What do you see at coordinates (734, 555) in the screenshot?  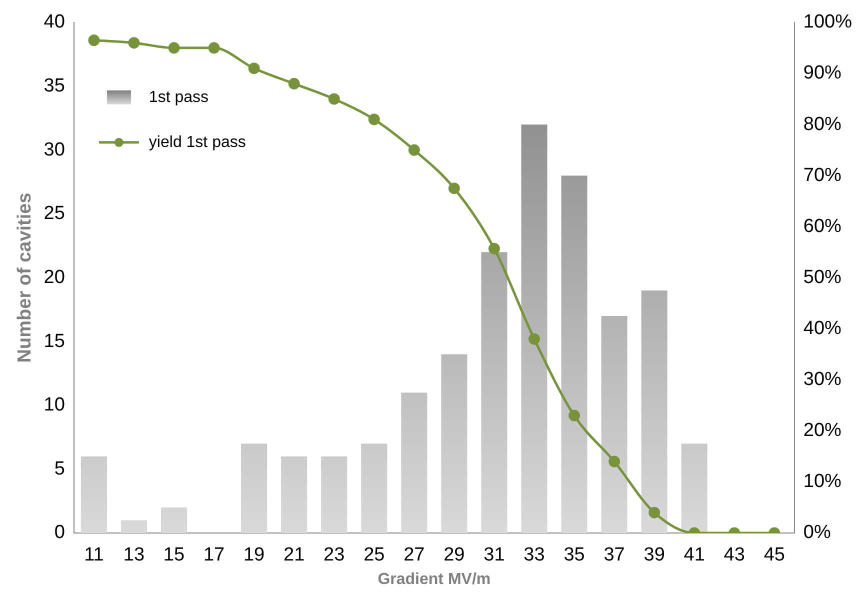 I see `x-tick-label: 43` at bounding box center [734, 555].